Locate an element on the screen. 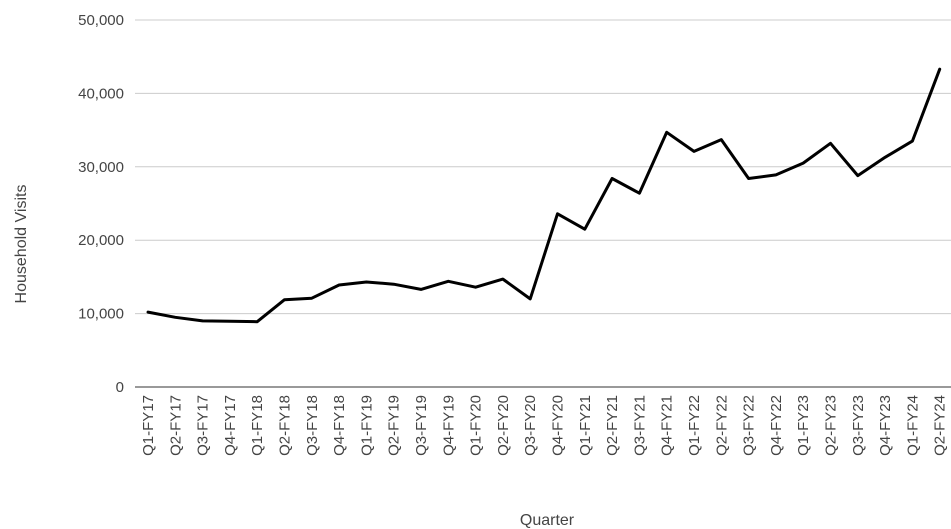 This screenshot has width=951, height=529. x-tick-label: Q3-FY21 is located at coordinates (639, 425).